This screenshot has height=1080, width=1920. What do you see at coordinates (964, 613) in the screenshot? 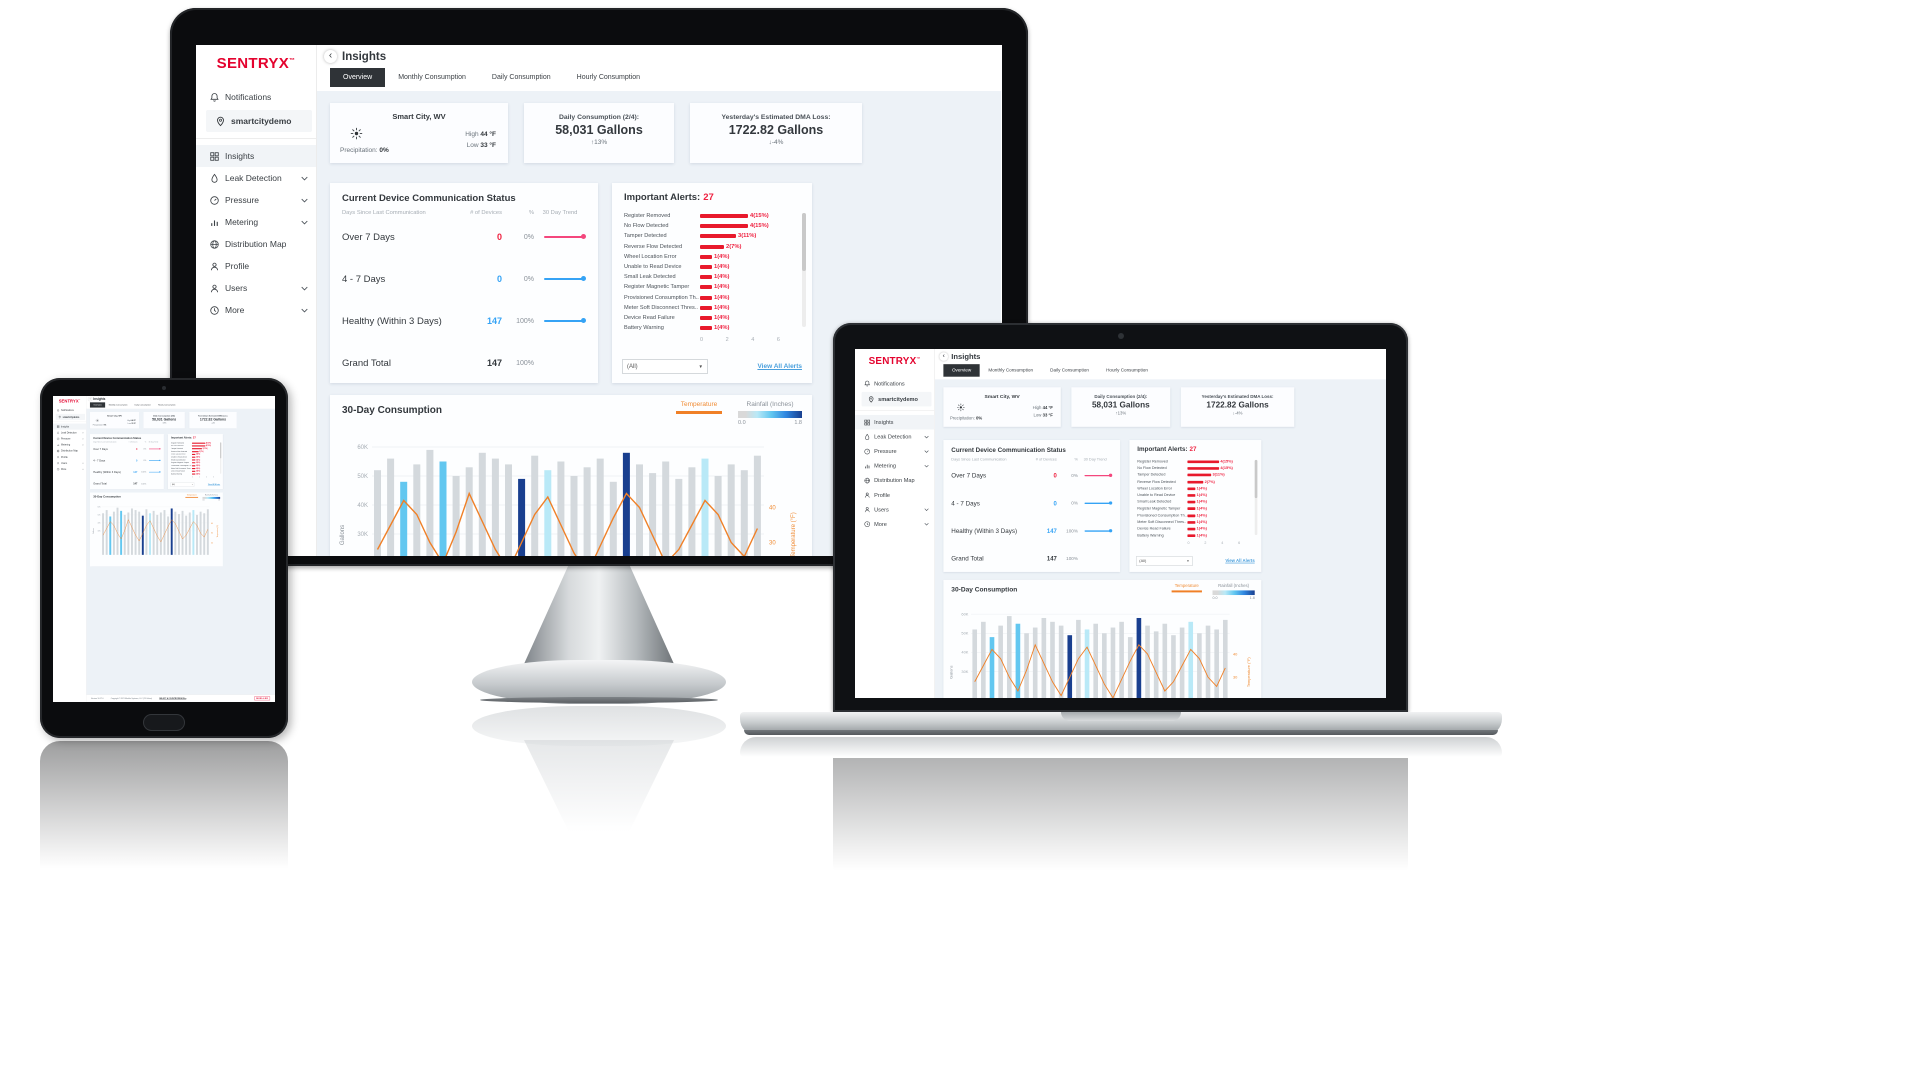
I see `svg-text: 60K` at bounding box center [964, 613].